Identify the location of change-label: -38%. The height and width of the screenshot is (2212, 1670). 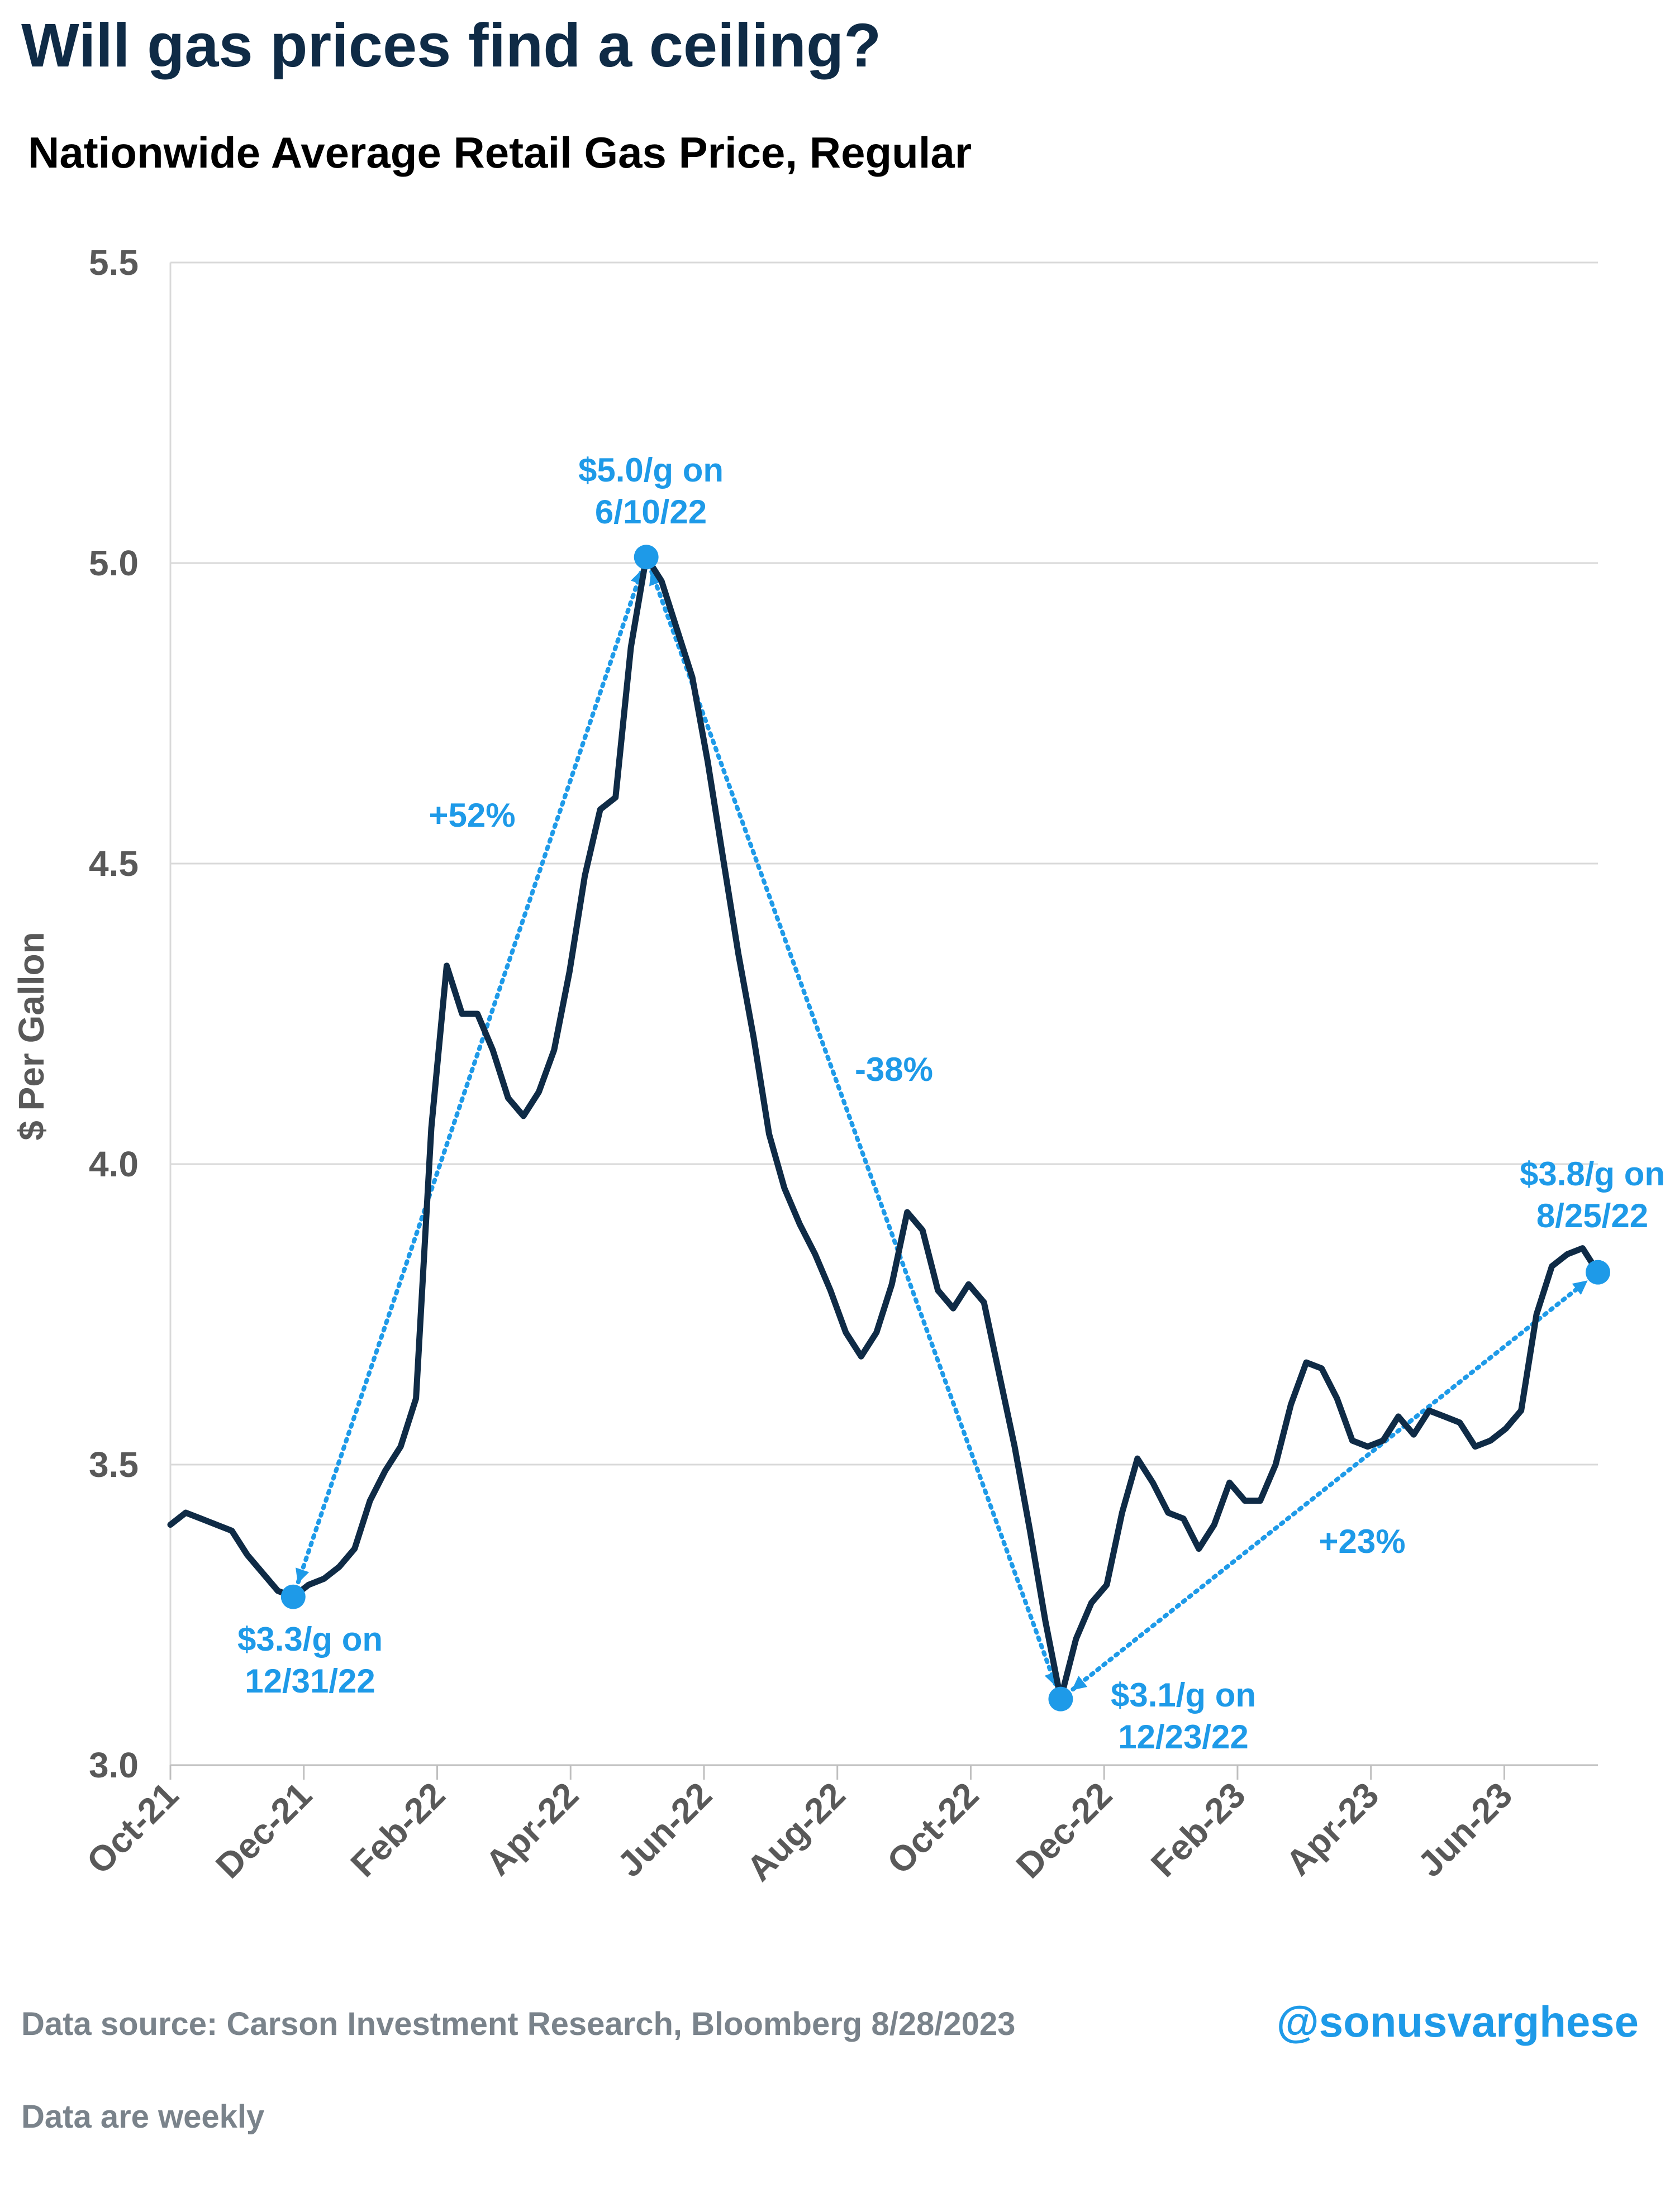
(894, 1070).